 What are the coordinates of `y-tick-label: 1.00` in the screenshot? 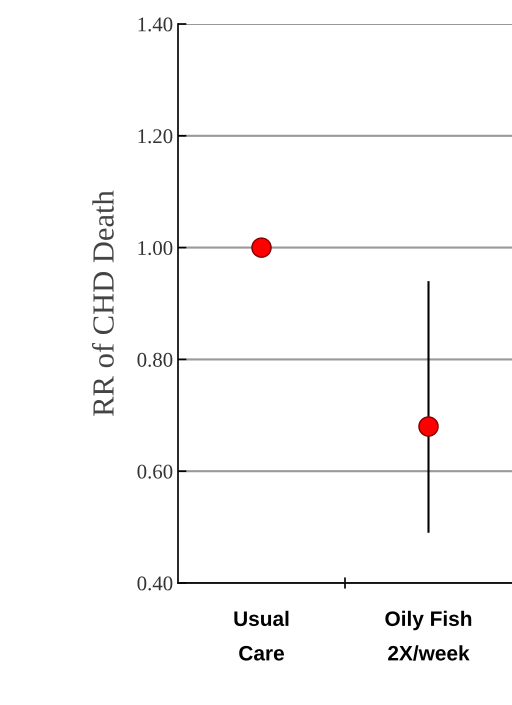 It's located at (155, 248).